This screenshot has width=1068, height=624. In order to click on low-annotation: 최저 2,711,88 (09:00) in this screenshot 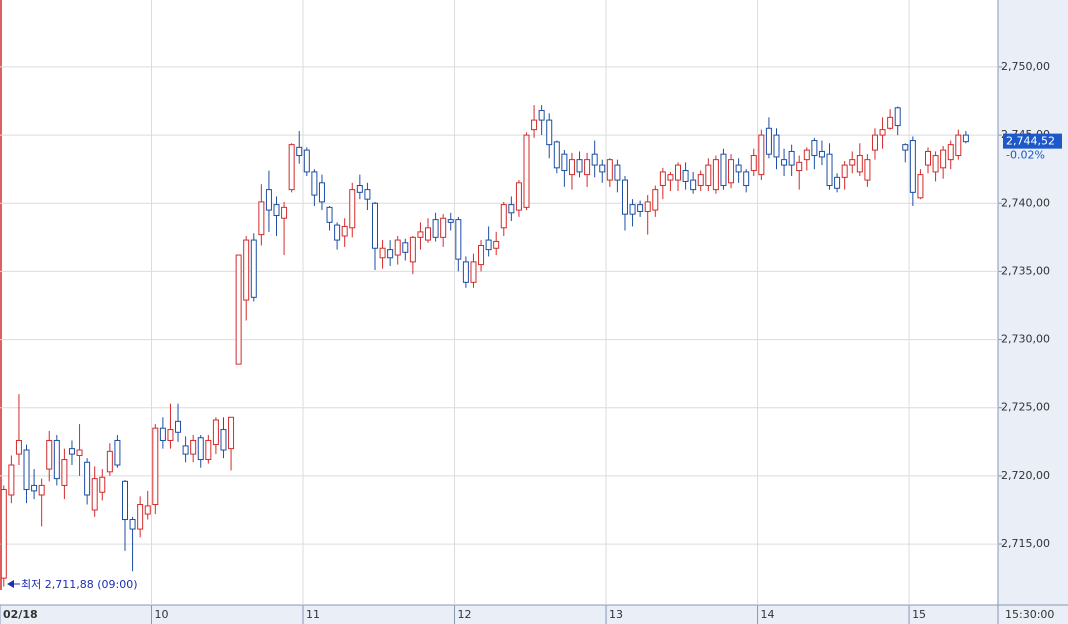, I will do `click(79, 584)`.